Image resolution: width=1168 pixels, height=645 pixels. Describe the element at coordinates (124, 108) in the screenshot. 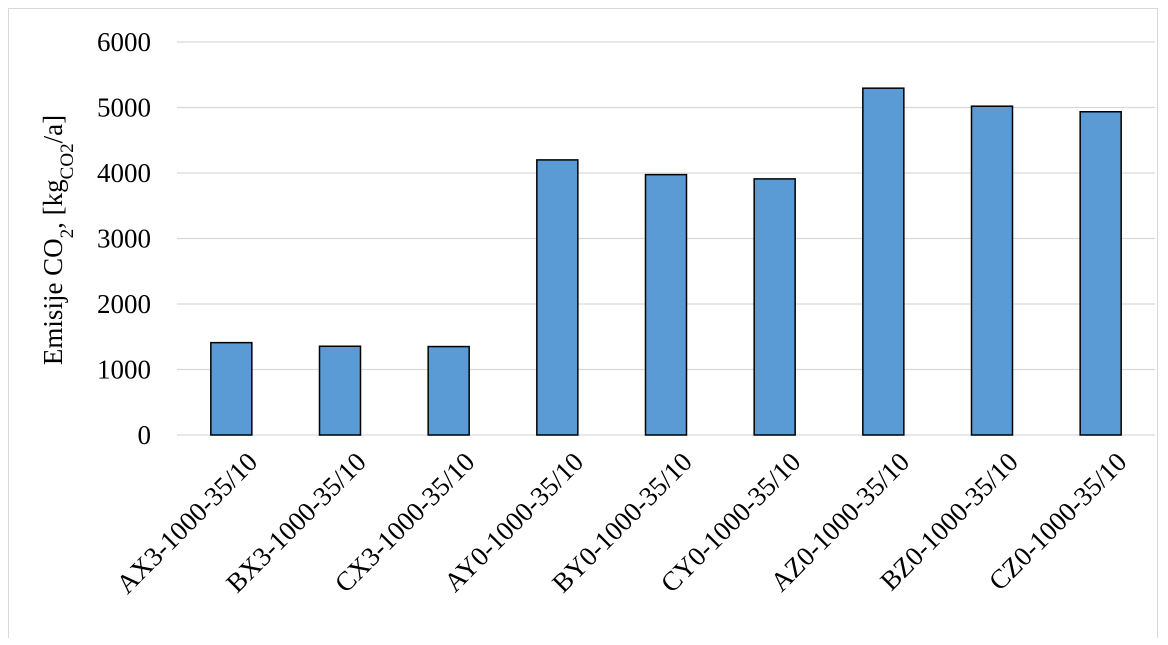

I see `y-tick-label: 5000` at that location.